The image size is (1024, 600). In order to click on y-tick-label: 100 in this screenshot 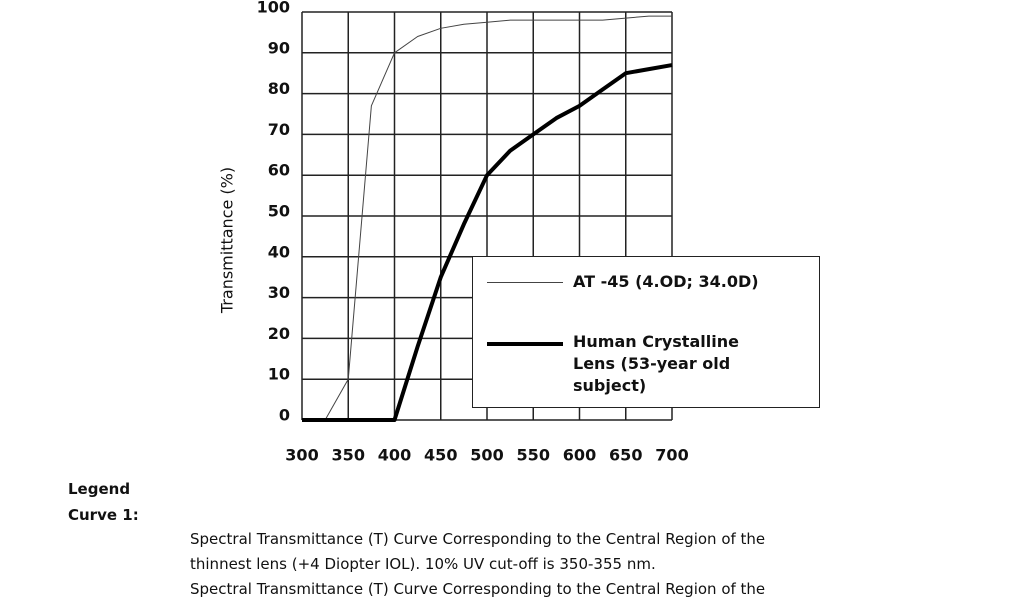, I will do `click(273, 8)`.